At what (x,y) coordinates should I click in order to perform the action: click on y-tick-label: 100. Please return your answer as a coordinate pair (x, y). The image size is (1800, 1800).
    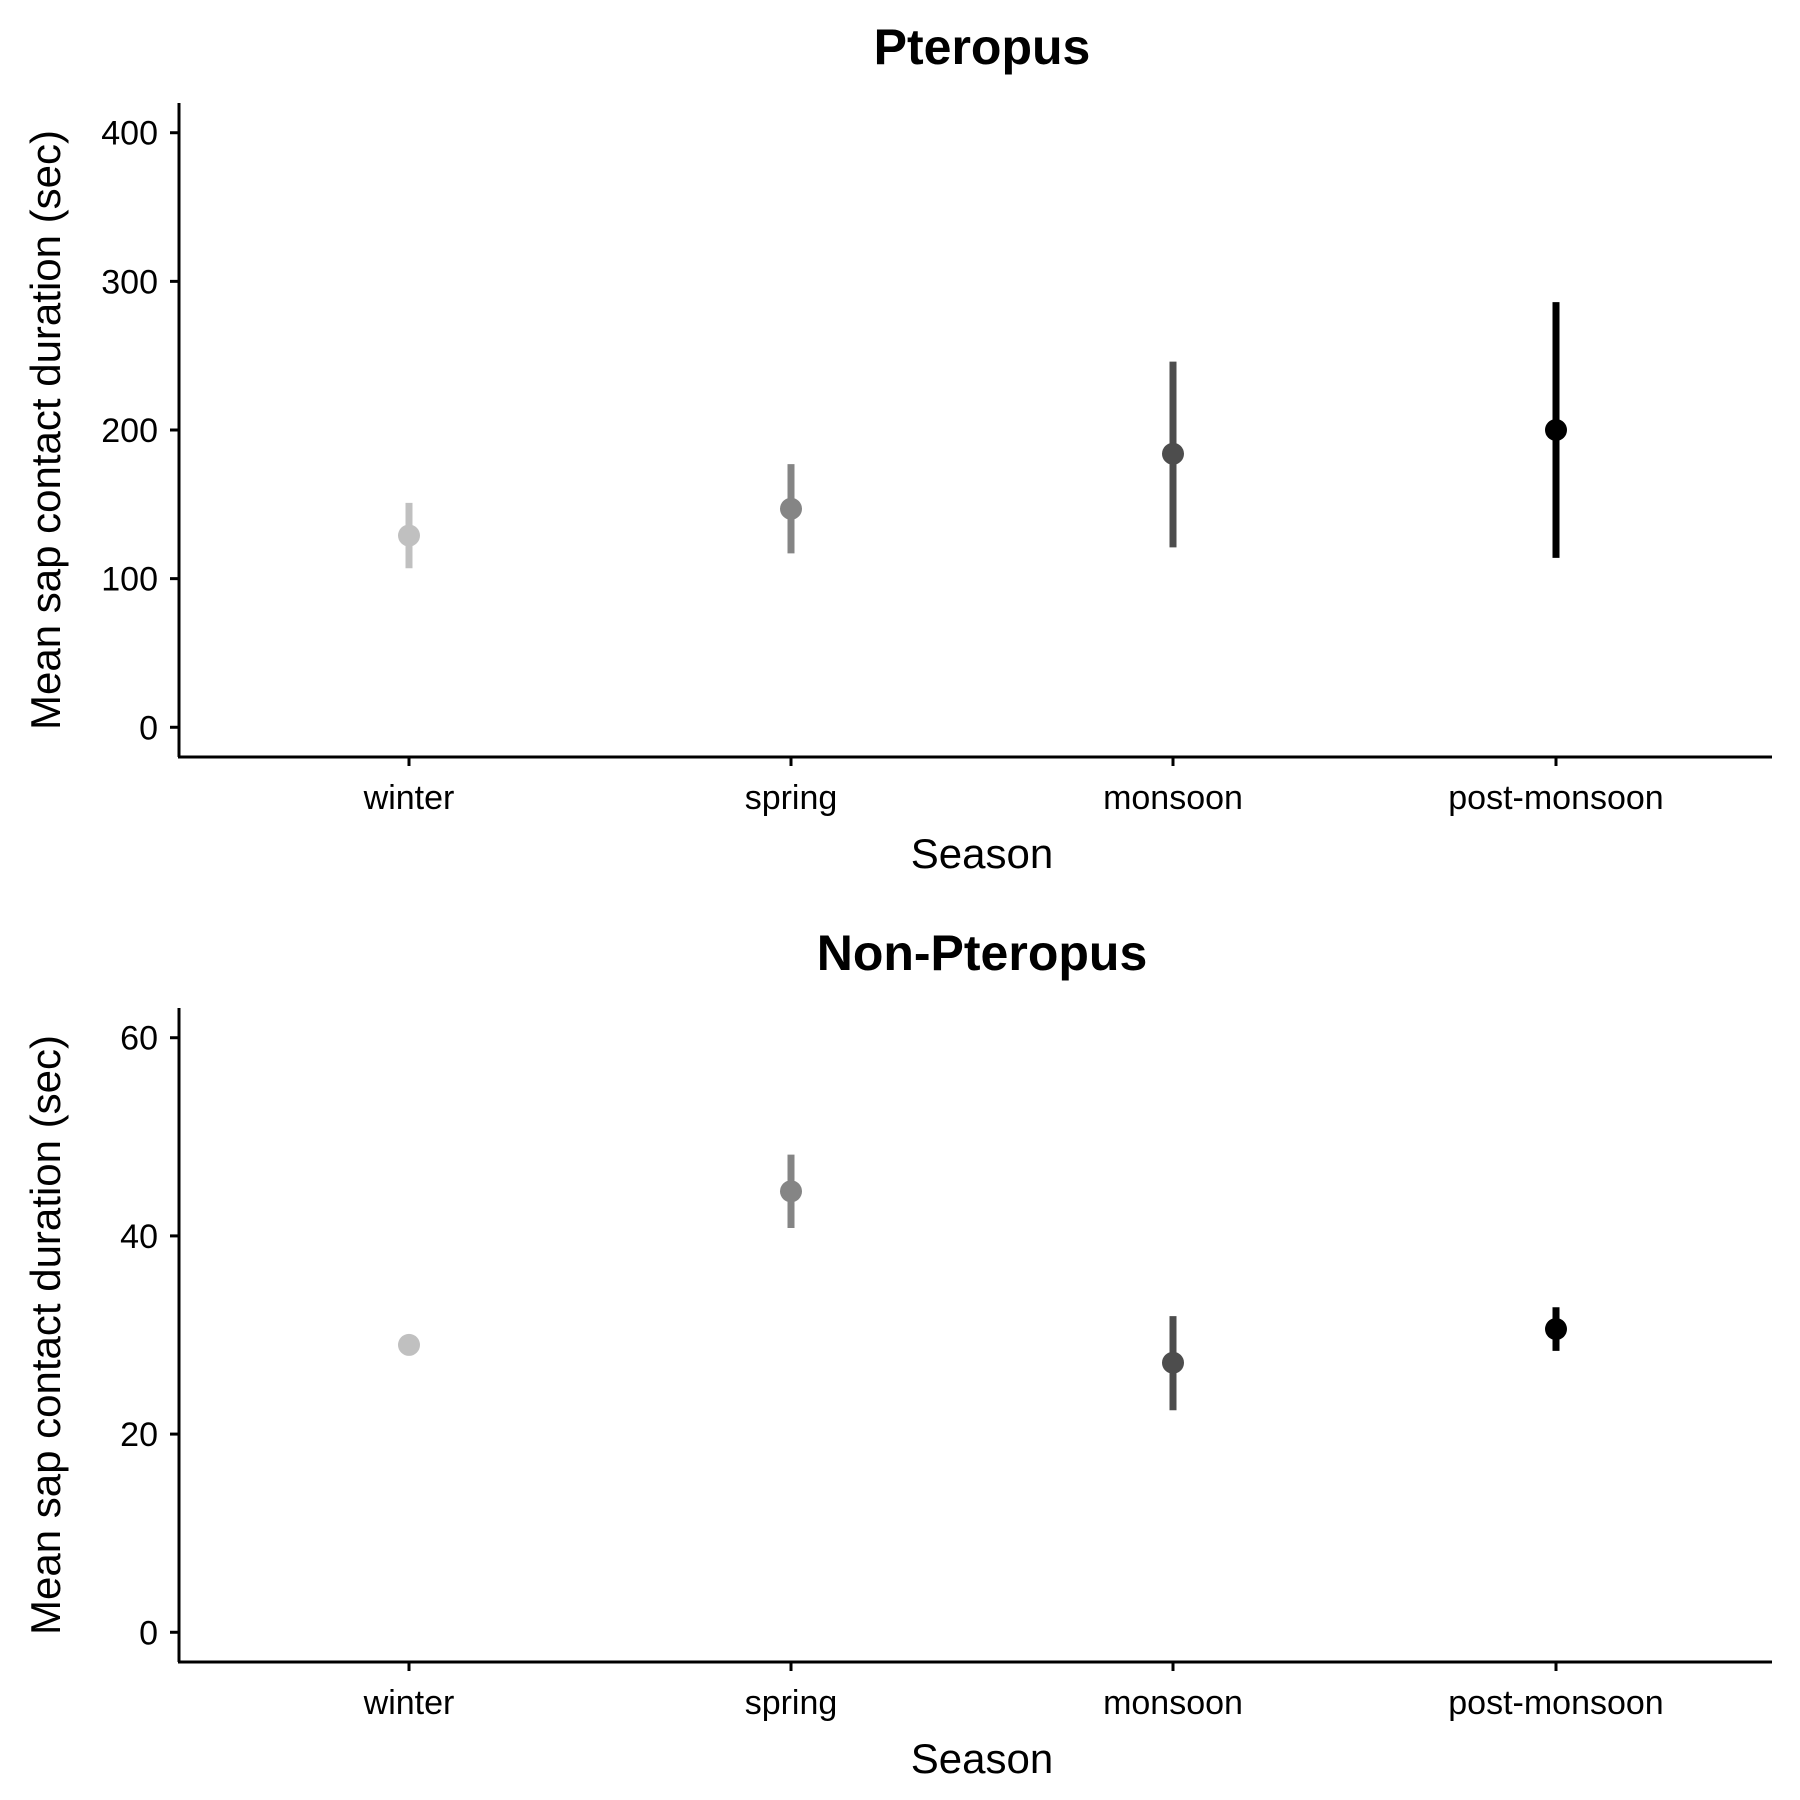
    Looking at the image, I should click on (129, 580).